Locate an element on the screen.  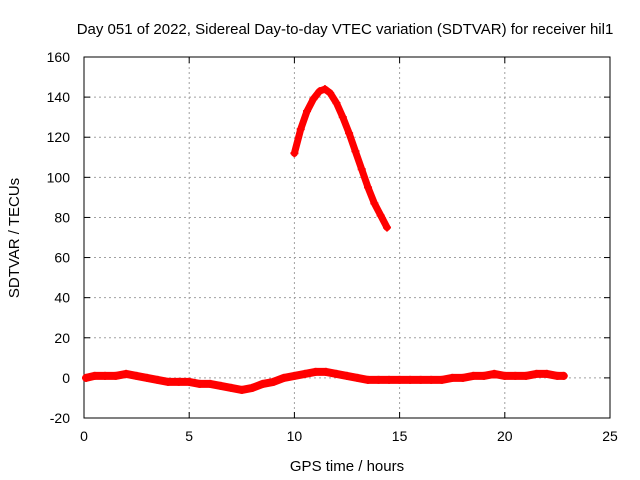
x-tick-label: 20 is located at coordinates (505, 436).